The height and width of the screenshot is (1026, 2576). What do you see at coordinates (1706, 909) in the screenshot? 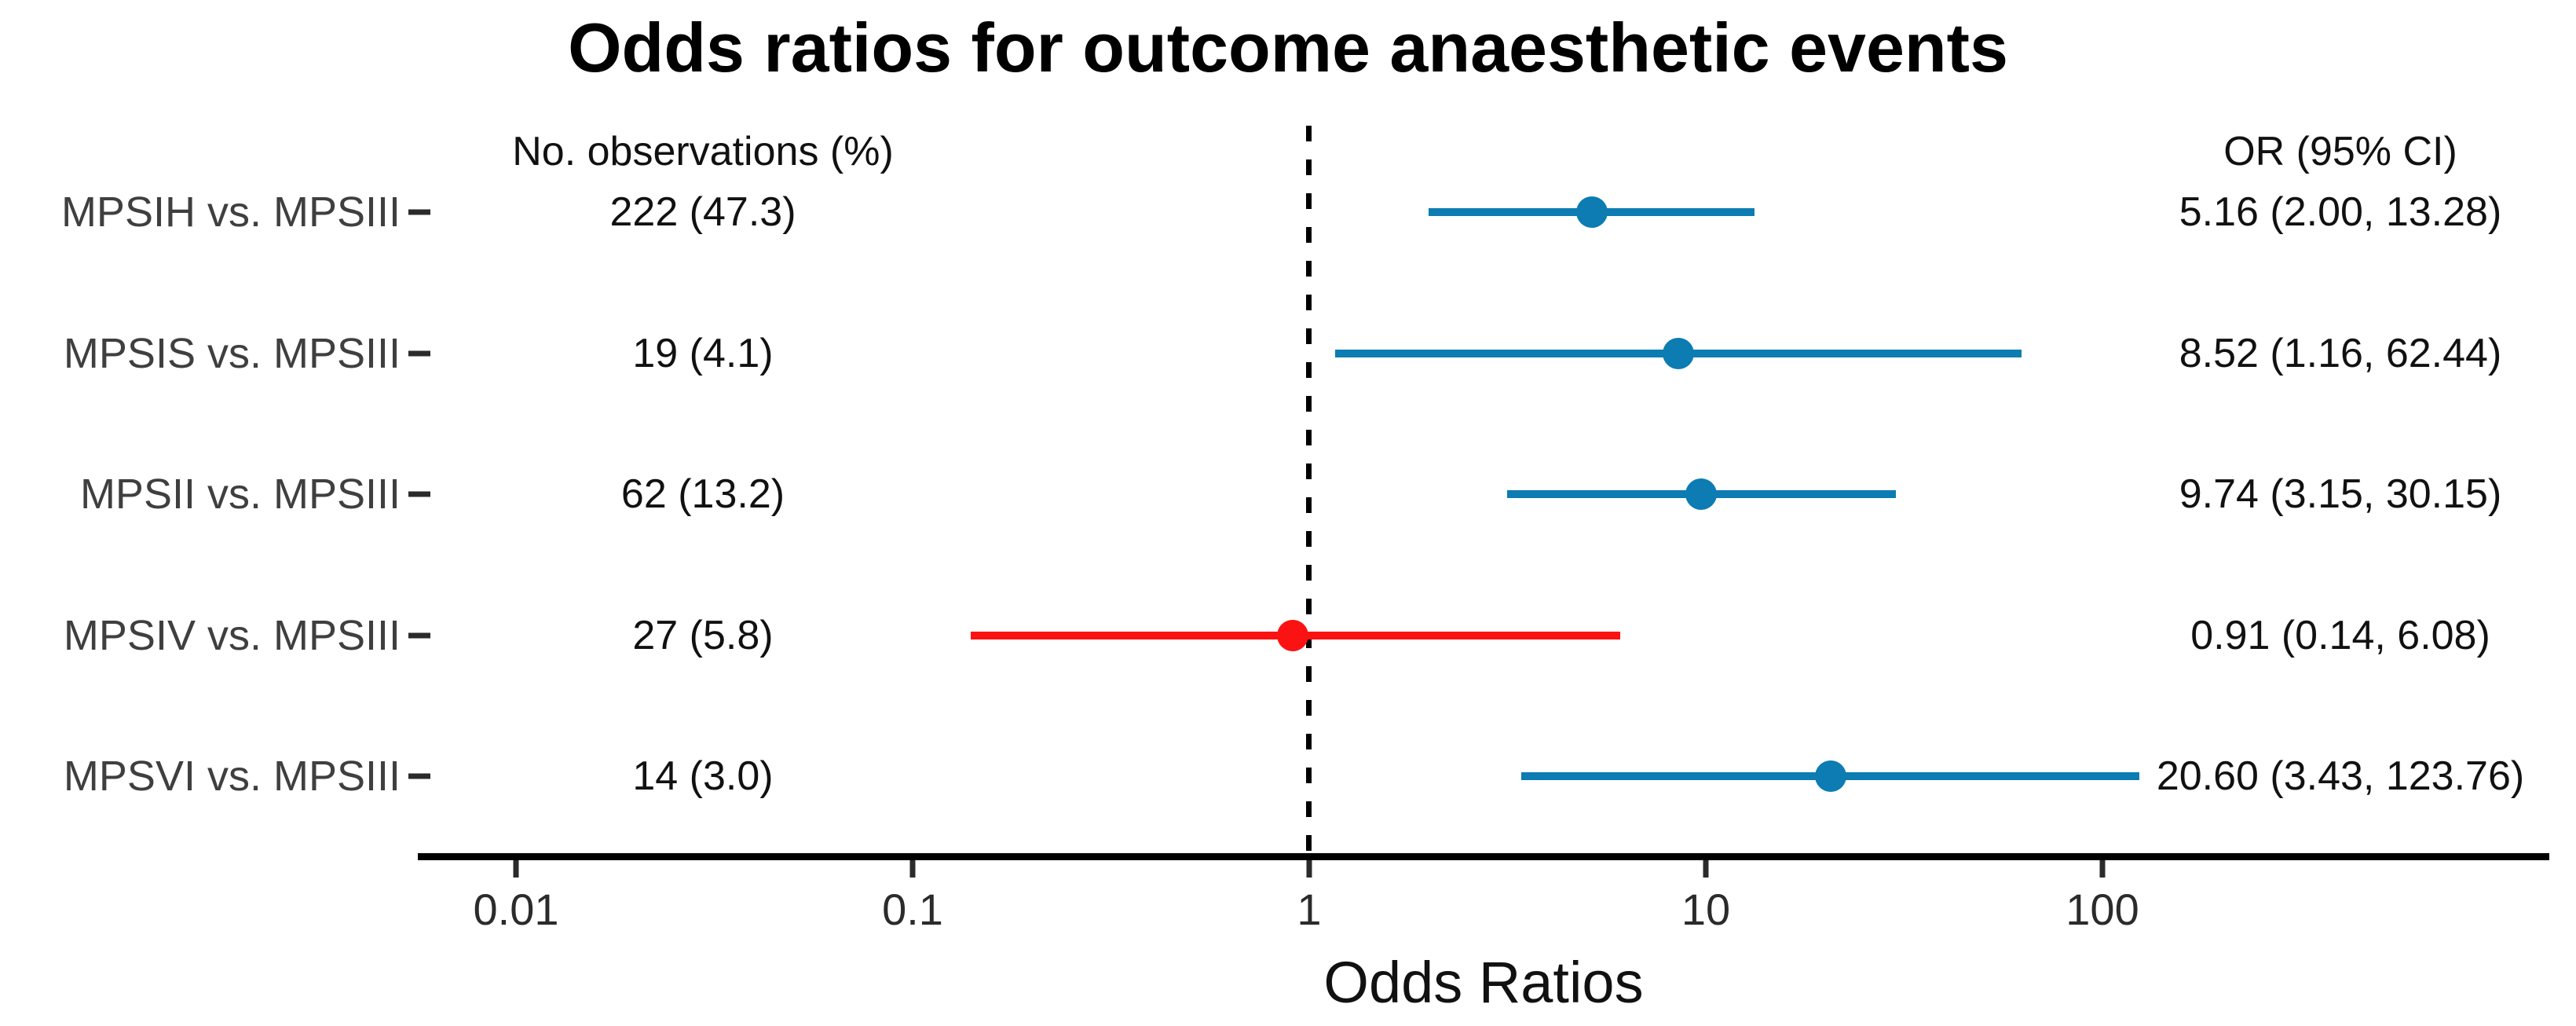
I see `x-tick-label: 10` at bounding box center [1706, 909].